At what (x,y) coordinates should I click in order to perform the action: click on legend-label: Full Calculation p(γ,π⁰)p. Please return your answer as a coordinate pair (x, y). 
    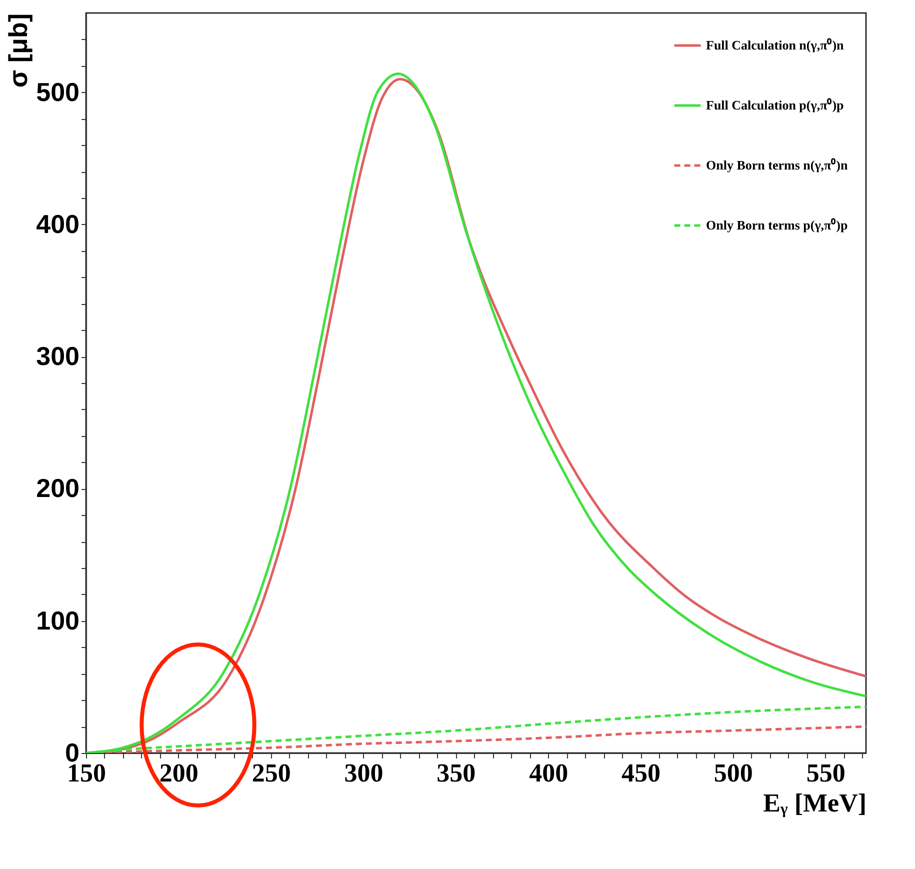
    Looking at the image, I should click on (775, 105).